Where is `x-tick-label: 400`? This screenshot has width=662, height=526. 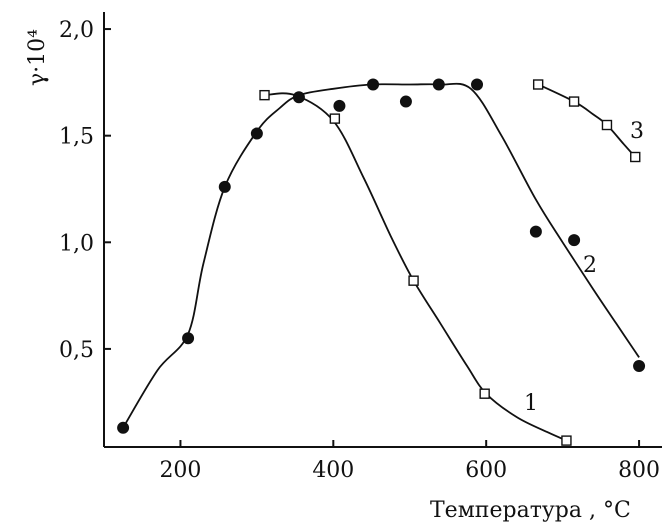
x-tick-label: 400 is located at coordinates (333, 470).